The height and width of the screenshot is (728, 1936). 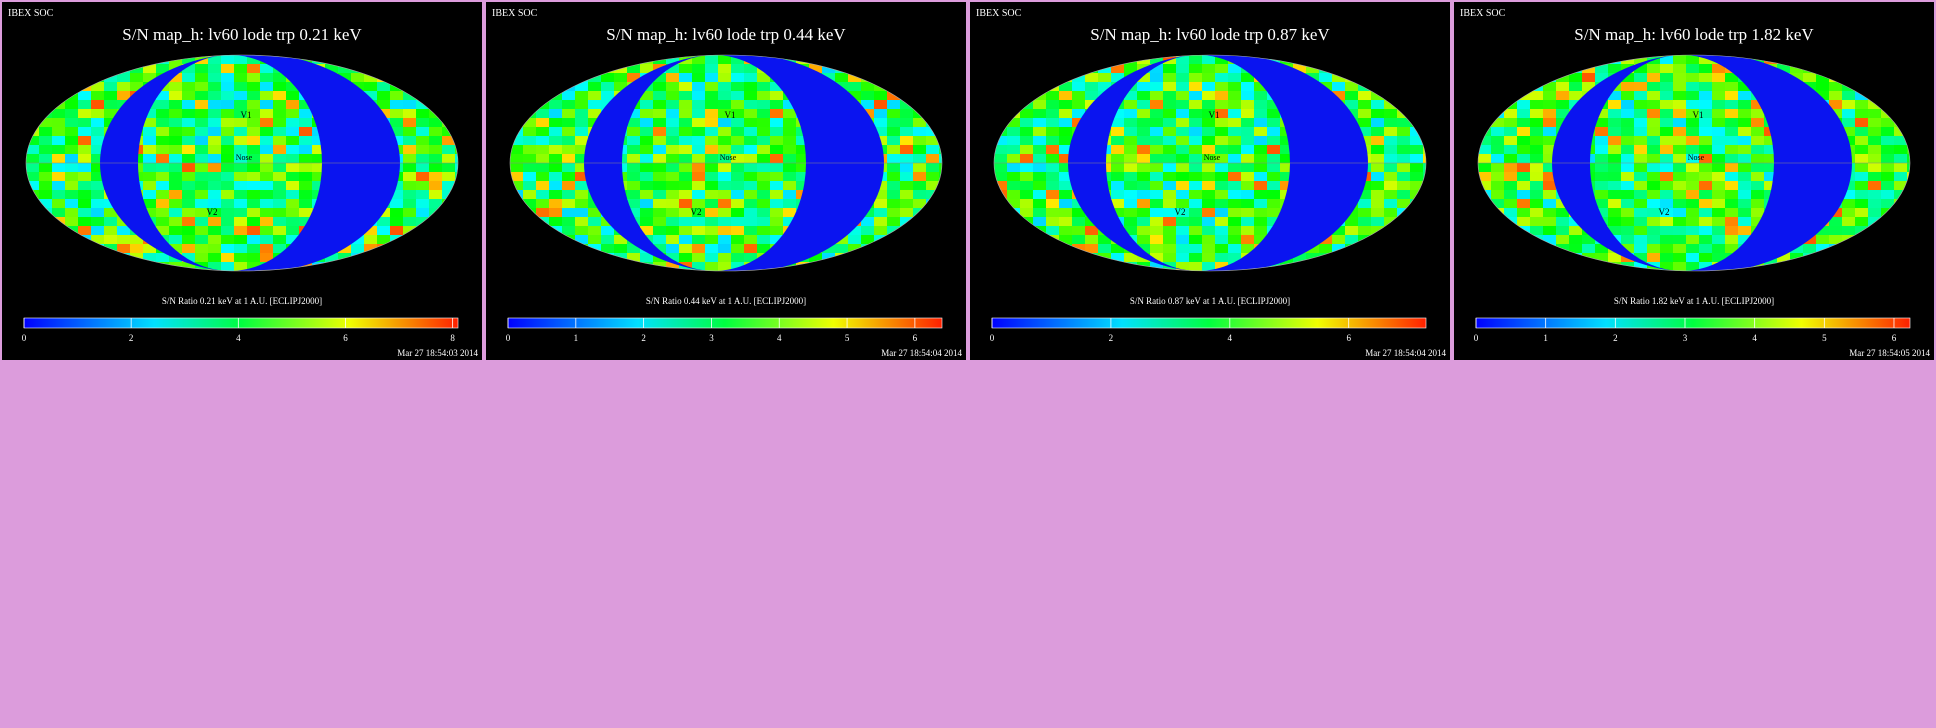 I want to click on title: S/N map_h: lv60 lode trp 1.82 keV, so click(x=1694, y=34).